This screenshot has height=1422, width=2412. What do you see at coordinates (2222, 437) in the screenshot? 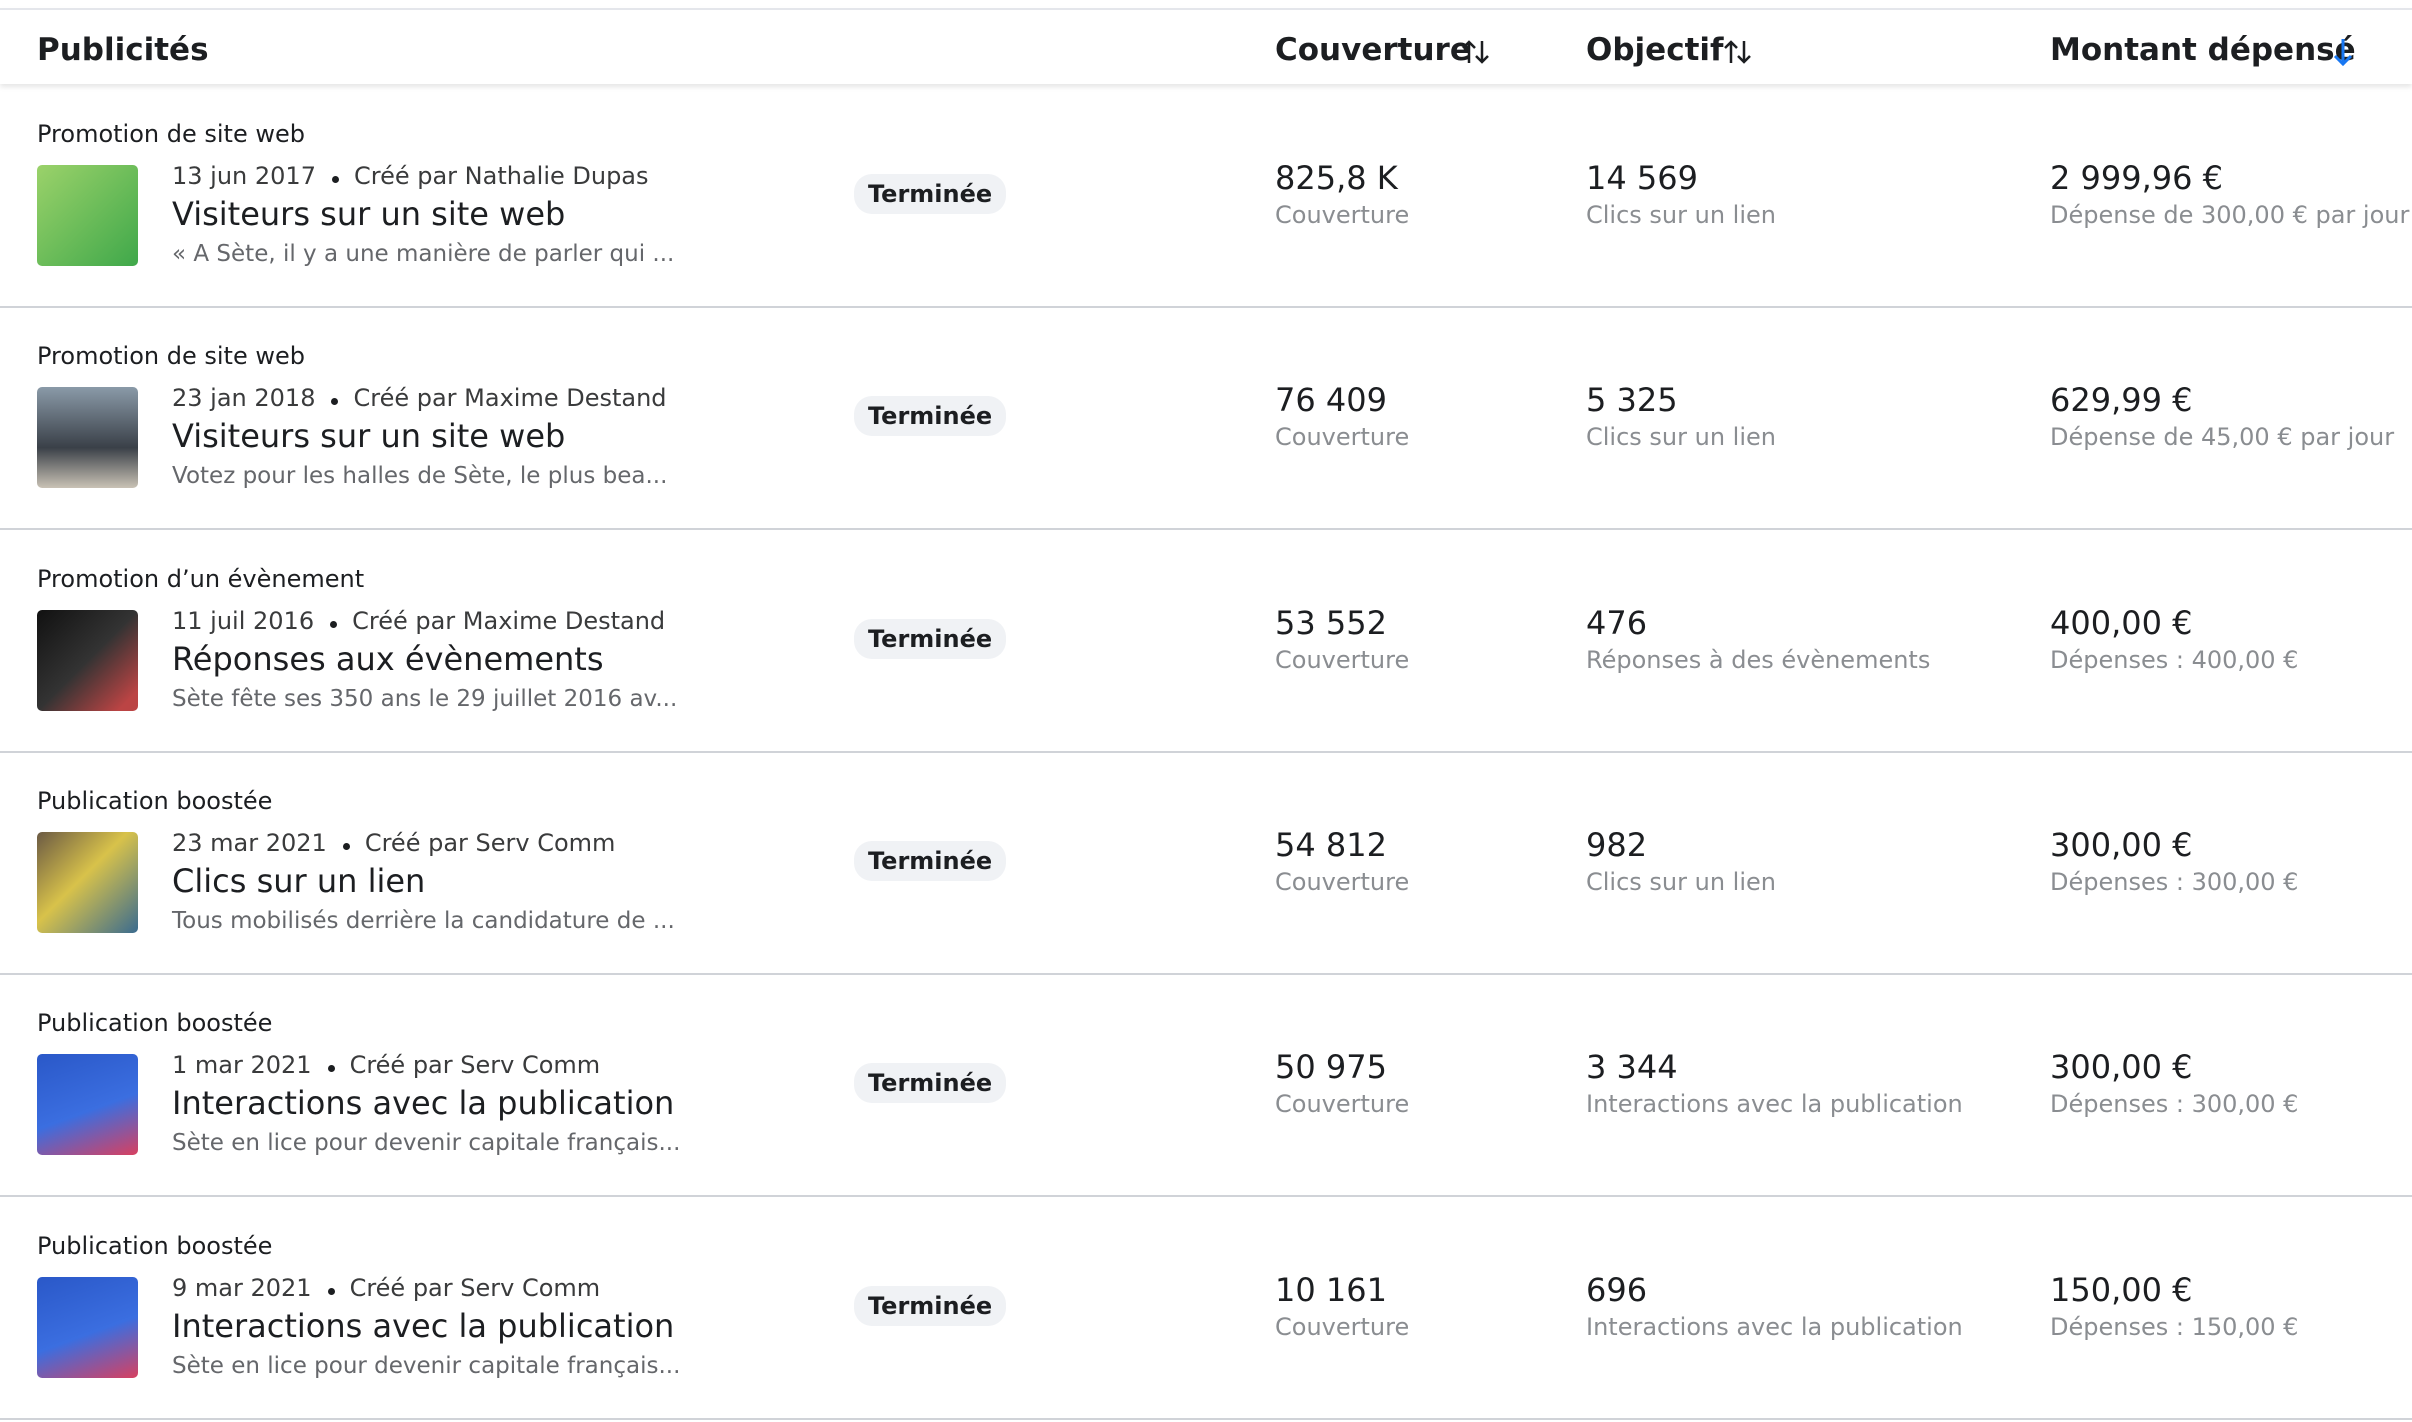
I see `spent-label: Dépense de 45,00 € par jour` at bounding box center [2222, 437].